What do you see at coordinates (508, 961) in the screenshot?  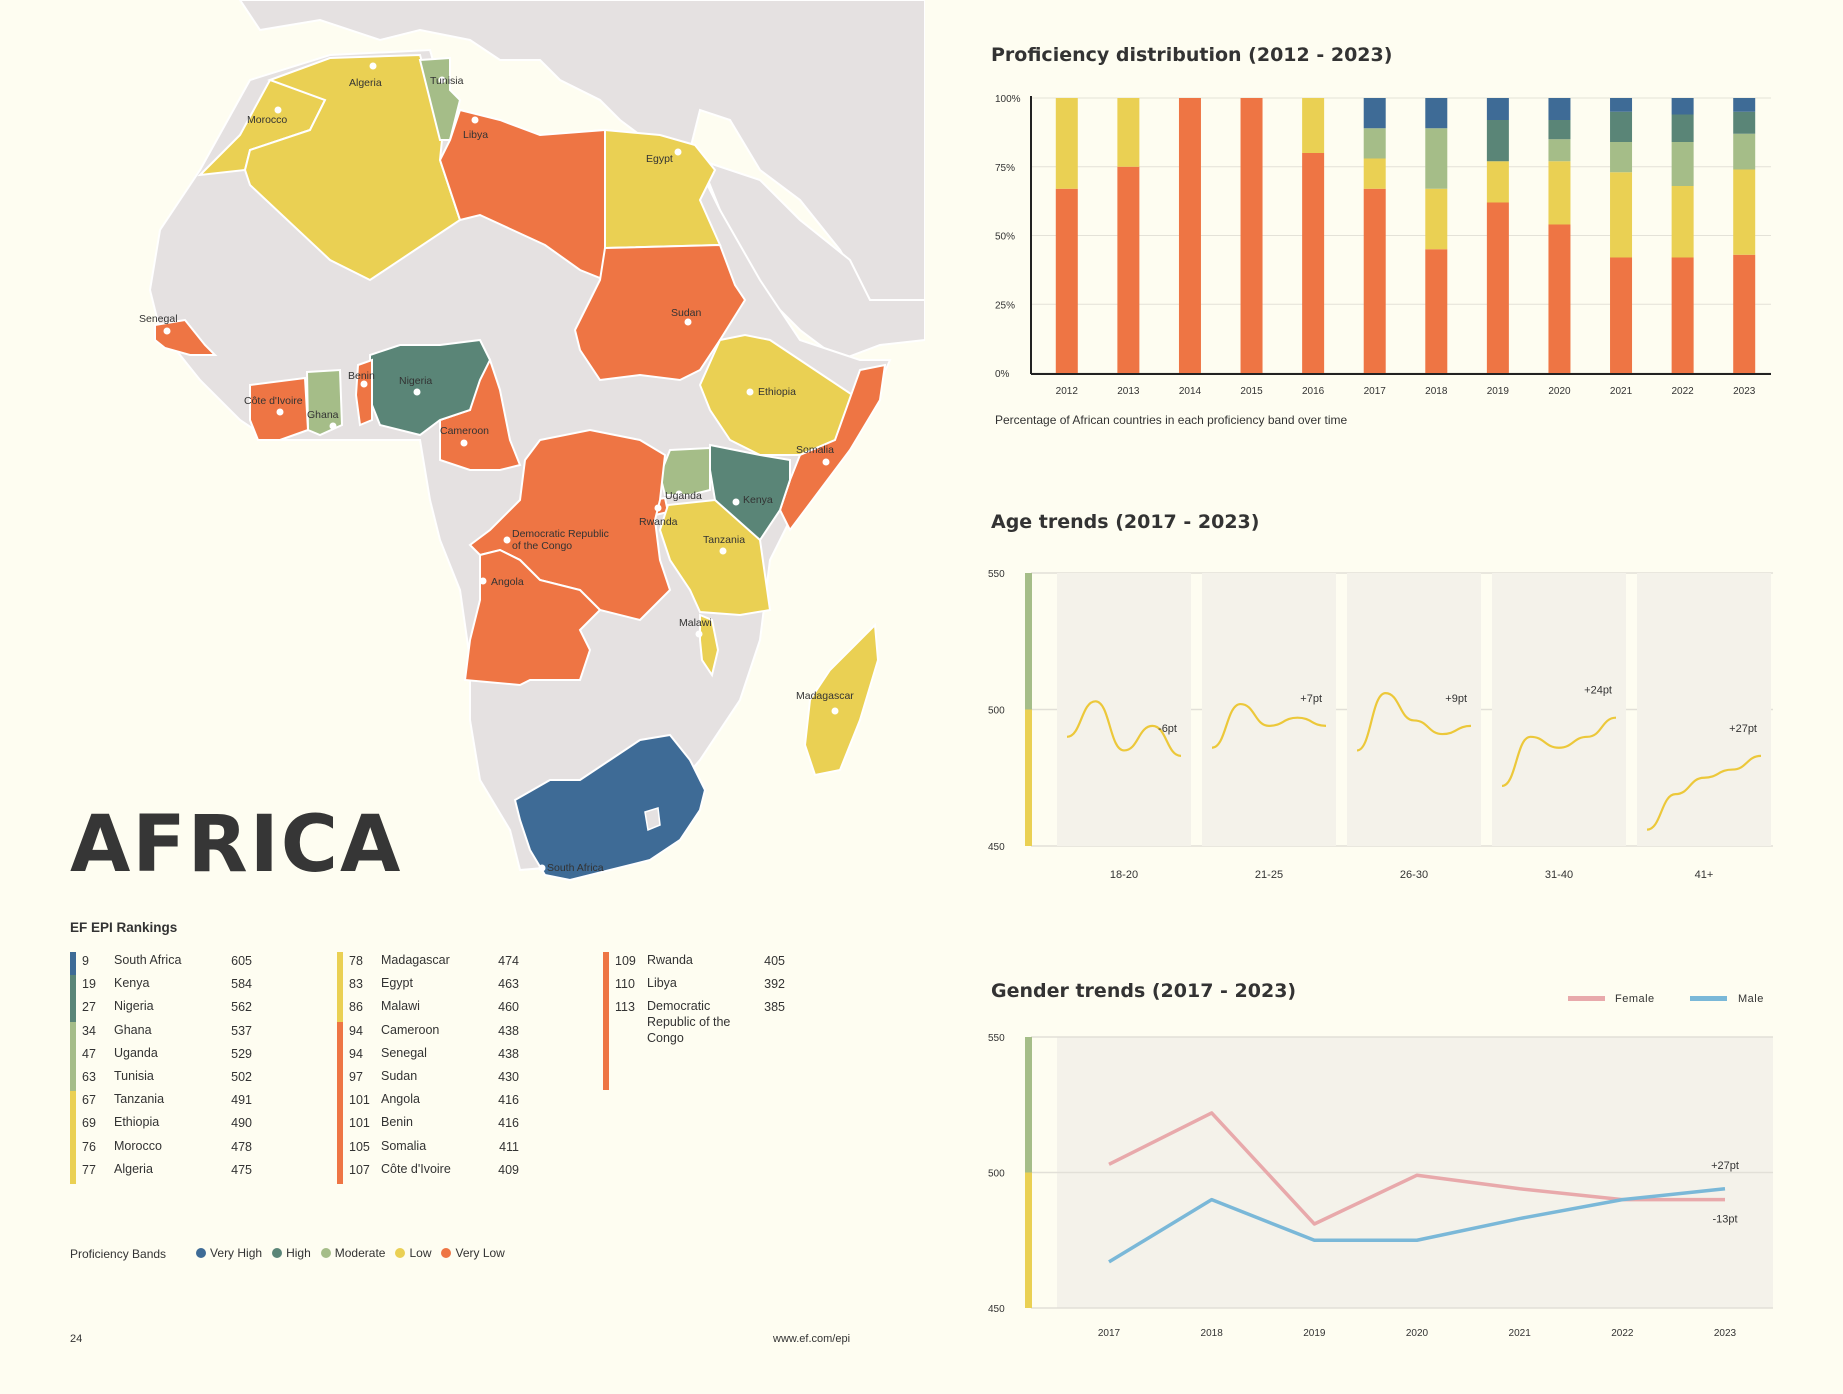 I see `country-score: 474` at bounding box center [508, 961].